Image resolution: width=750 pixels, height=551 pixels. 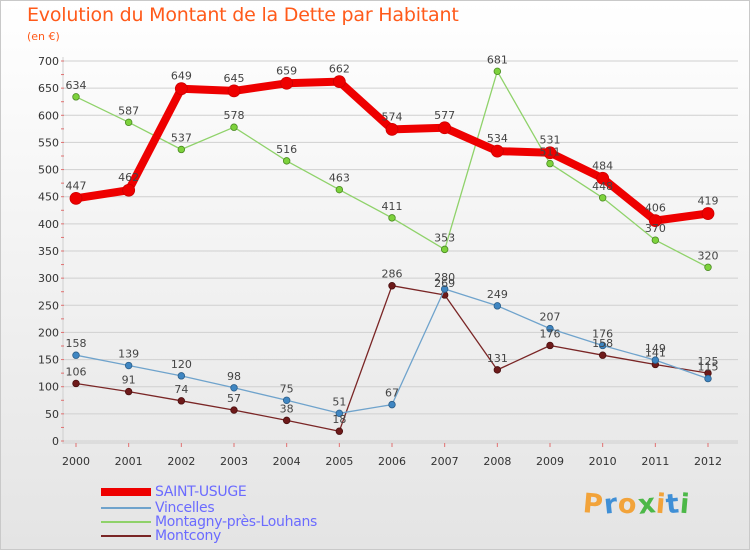 I want to click on y-tick-label: 550, so click(x=48, y=142).